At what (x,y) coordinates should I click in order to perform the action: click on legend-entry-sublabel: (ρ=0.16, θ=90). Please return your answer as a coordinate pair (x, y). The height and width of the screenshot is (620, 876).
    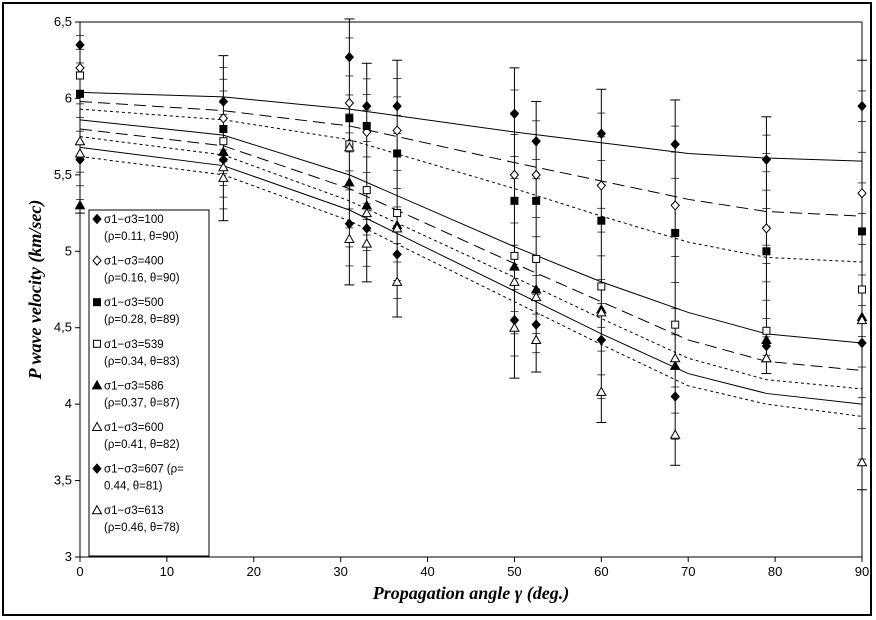
    Looking at the image, I should click on (142, 279).